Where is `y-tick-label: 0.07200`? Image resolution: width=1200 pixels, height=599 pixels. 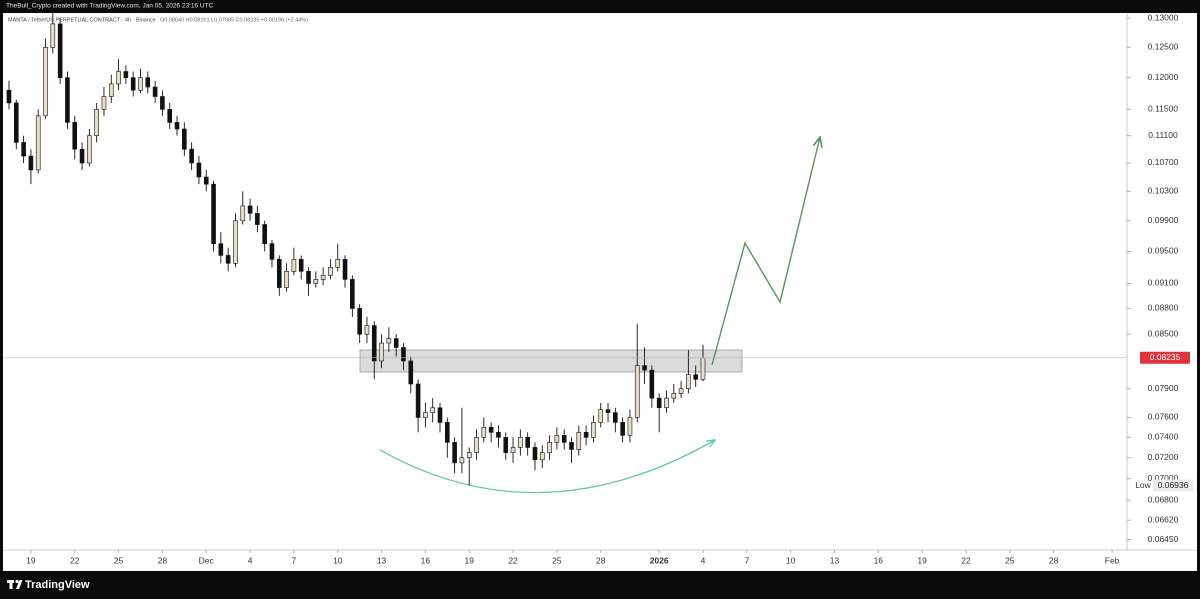
y-tick-label: 0.07200 is located at coordinates (1163, 457).